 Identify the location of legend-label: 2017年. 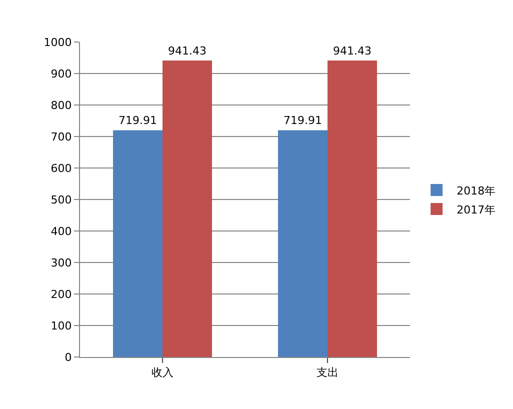
(476, 209).